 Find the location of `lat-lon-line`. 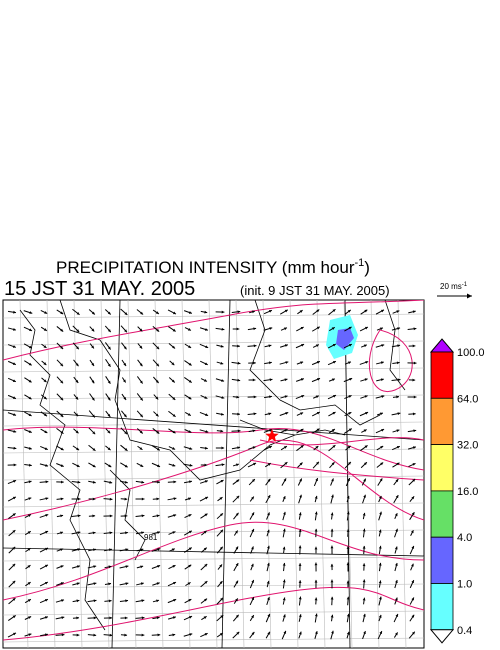

lat-lon-line is located at coordinates (116, 474).